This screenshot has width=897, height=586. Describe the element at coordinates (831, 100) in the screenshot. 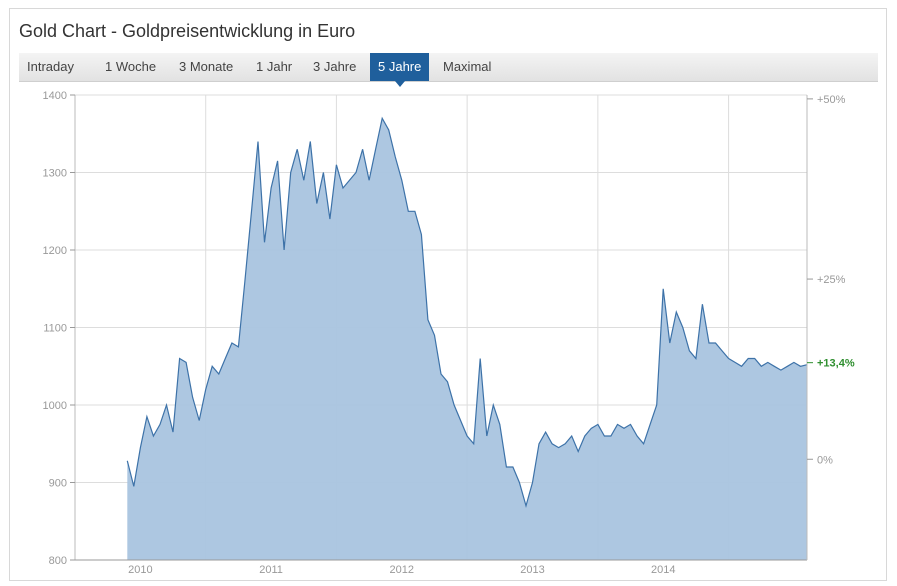

I see `right-tick-label: +50%` at that location.